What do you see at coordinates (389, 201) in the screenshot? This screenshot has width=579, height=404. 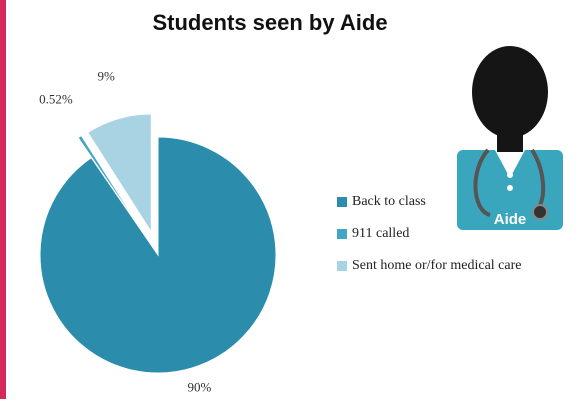 I see `legend-label: Back to class` at bounding box center [389, 201].